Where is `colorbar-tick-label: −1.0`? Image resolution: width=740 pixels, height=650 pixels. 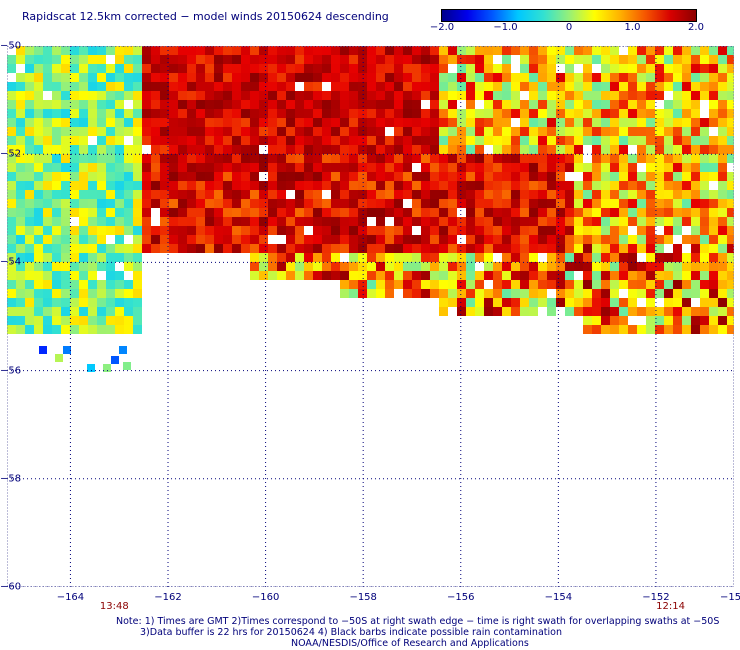
colorbar-tick-label: −1.0 is located at coordinates (505, 27).